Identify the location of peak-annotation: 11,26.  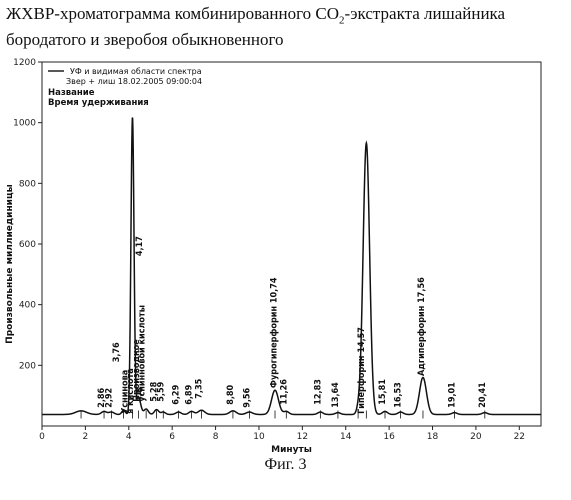
(284, 392).